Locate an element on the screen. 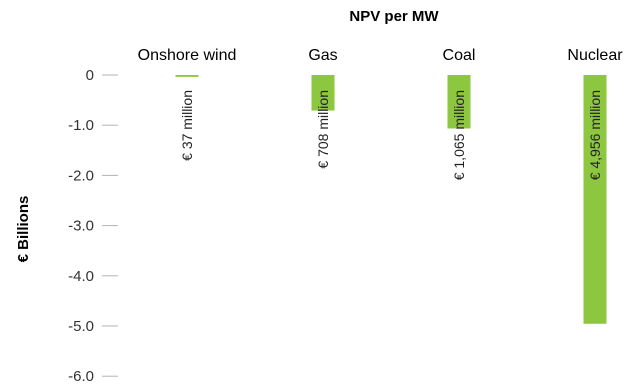  y-tick-label: -1.0 is located at coordinates (81, 125).